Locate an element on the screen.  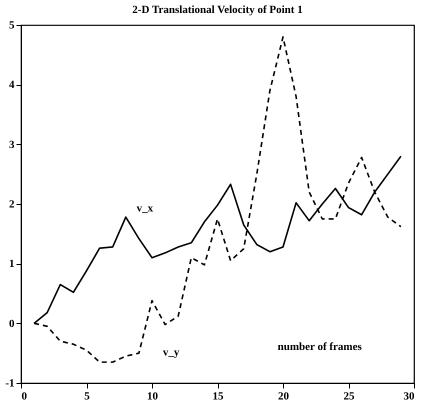
x-tick-label: 15 is located at coordinates (218, 396).